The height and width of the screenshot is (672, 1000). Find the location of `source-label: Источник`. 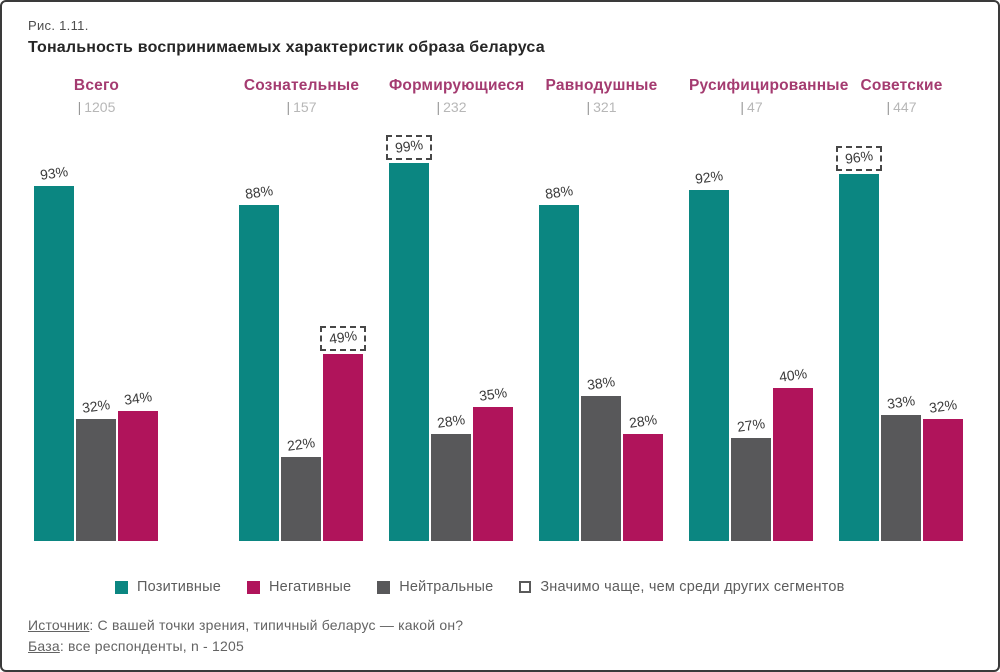

source-label: Источник is located at coordinates (59, 625).